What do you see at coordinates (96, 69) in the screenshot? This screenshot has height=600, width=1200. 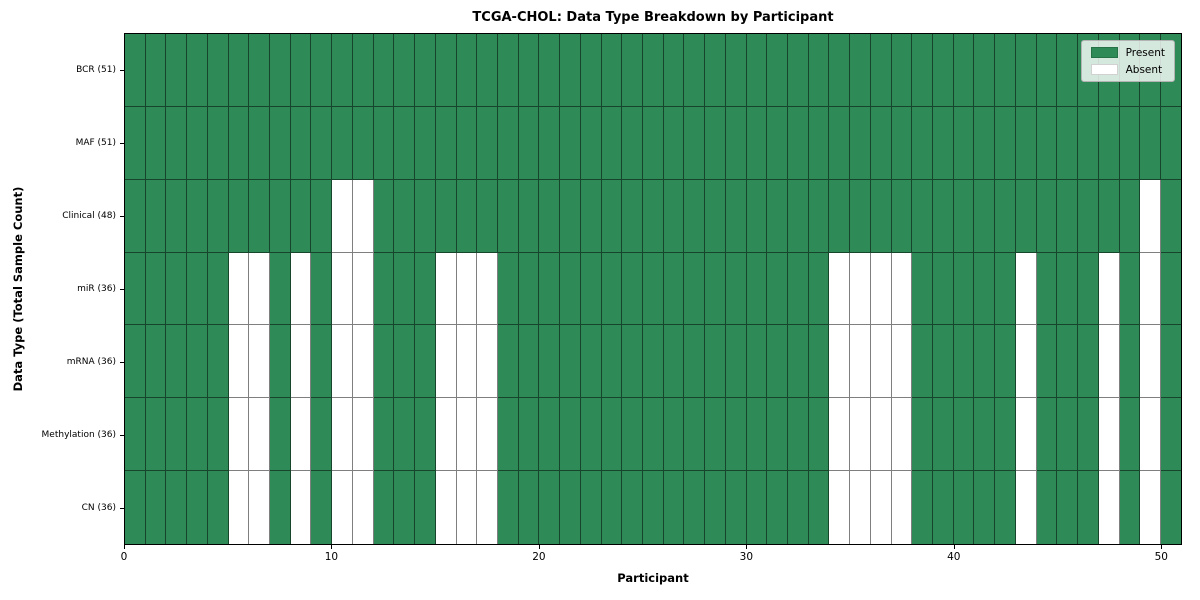 I see `y-tick-label: BCR (51)` at bounding box center [96, 69].